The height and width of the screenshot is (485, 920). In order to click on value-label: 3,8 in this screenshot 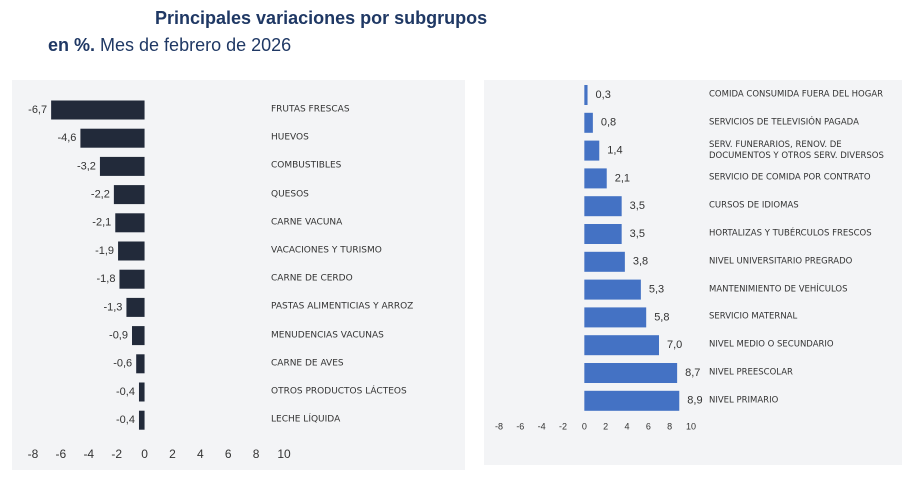, I will do `click(640, 262)`.